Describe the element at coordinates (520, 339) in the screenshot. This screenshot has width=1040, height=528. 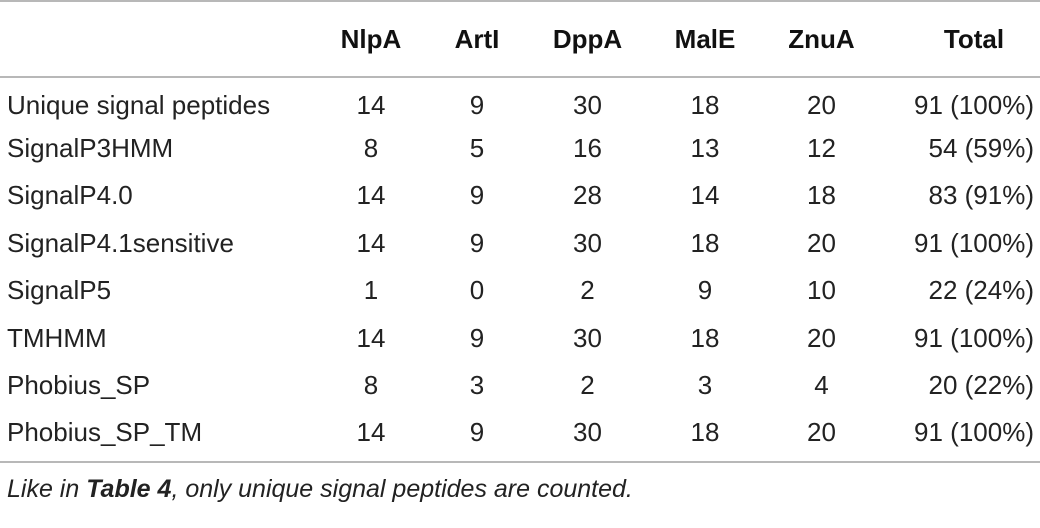
I see `table-row: TMHMM 14 9 30 18 20 91 (100%)` at that location.